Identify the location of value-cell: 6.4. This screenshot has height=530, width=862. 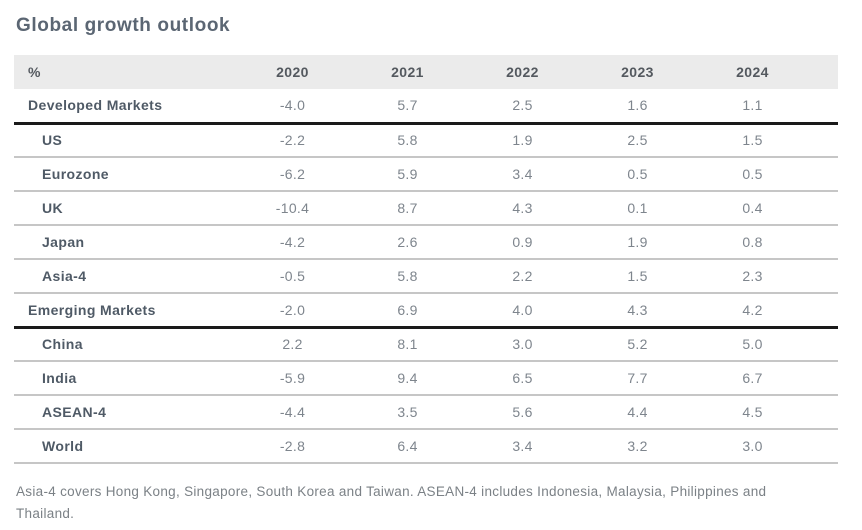
(407, 446).